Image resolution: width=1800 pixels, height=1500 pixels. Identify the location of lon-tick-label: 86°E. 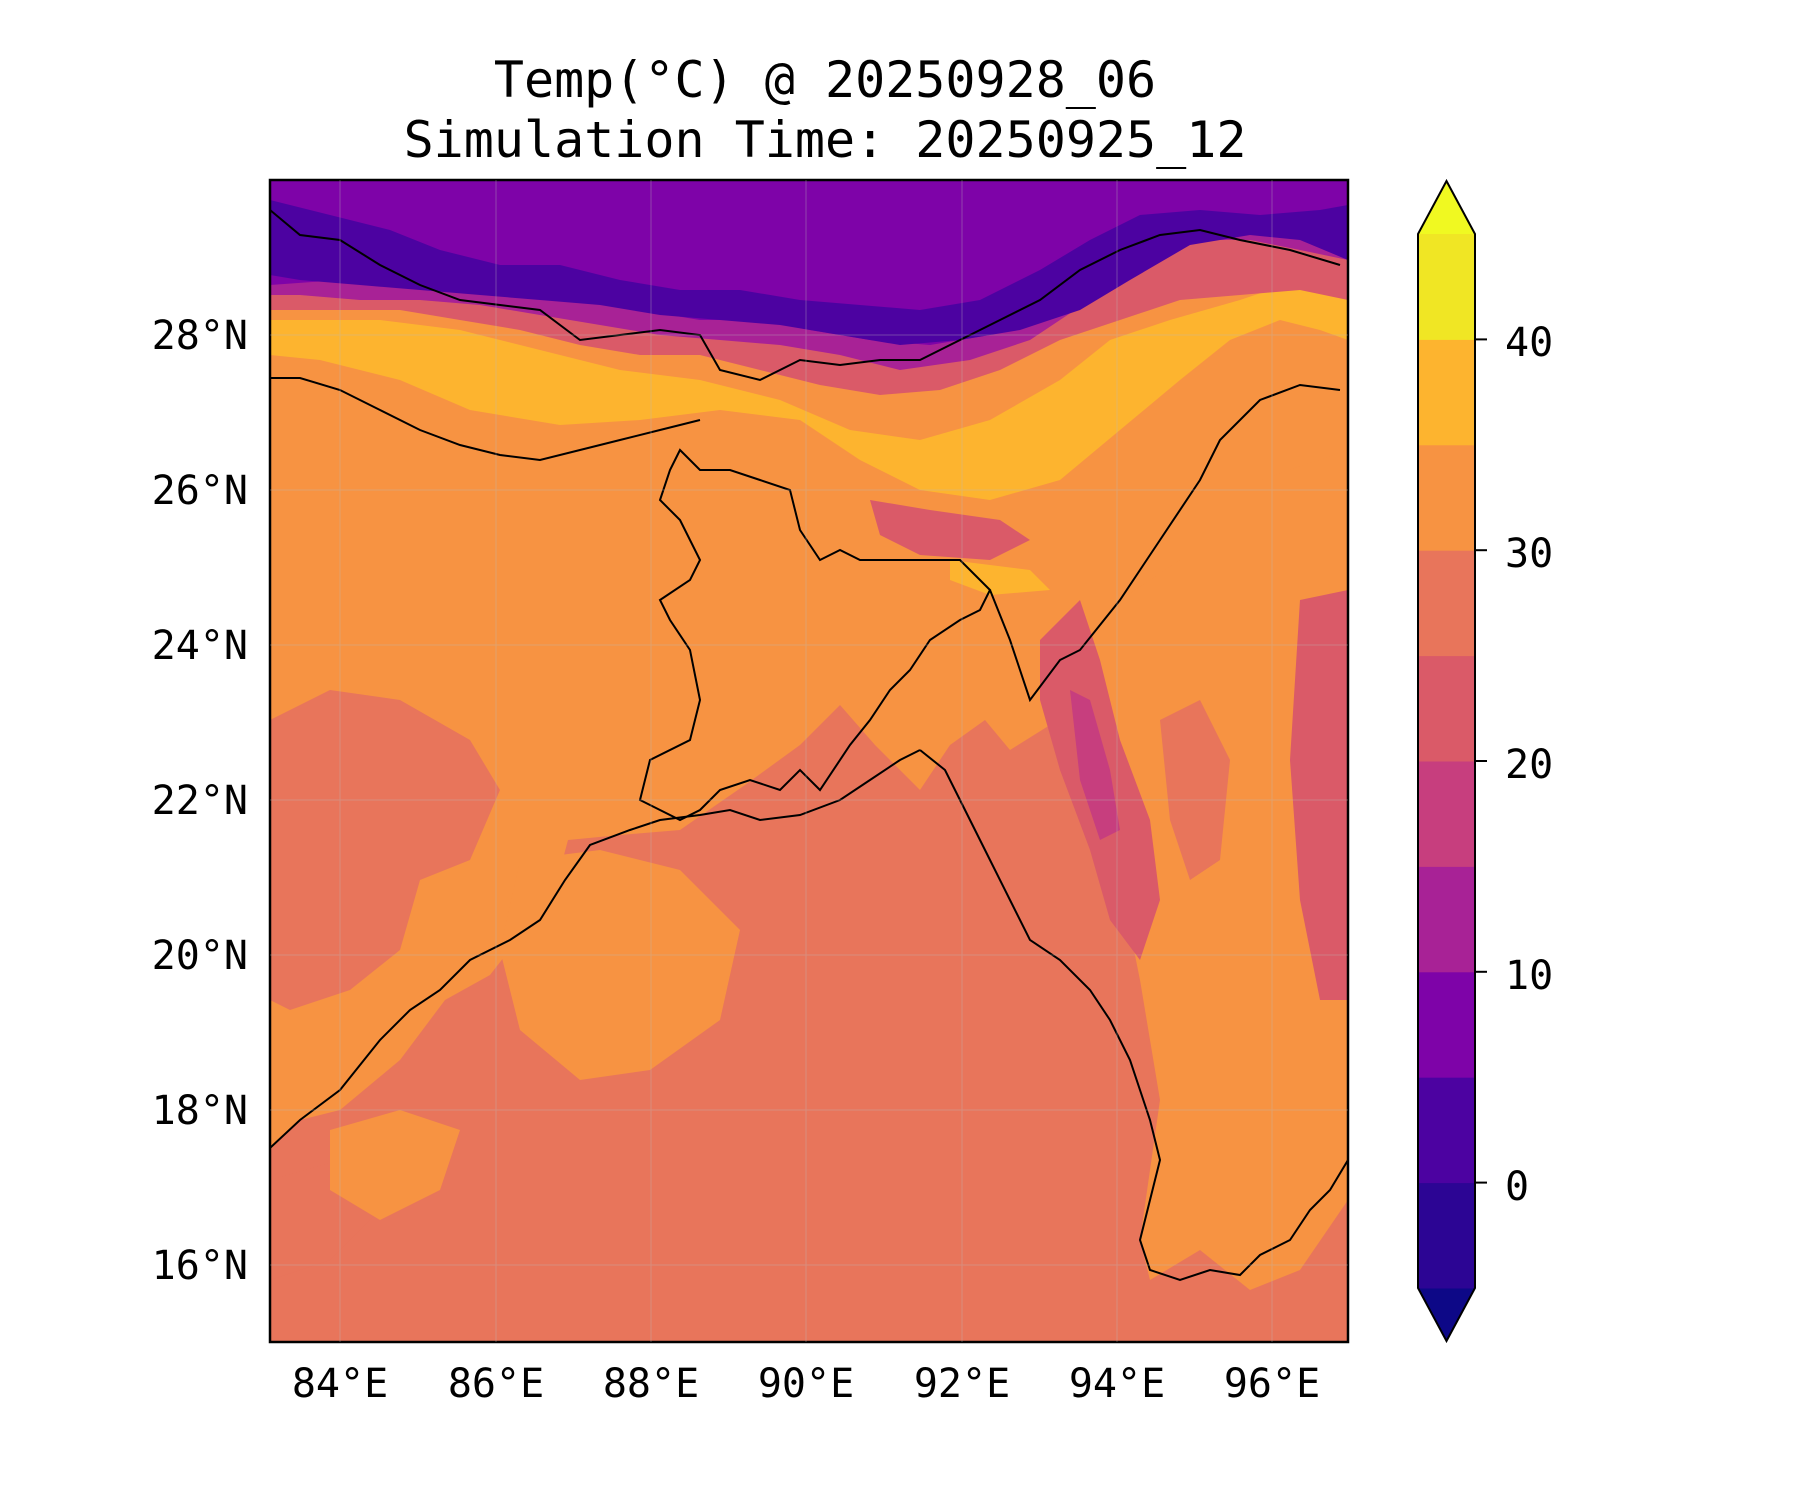
(496, 1384).